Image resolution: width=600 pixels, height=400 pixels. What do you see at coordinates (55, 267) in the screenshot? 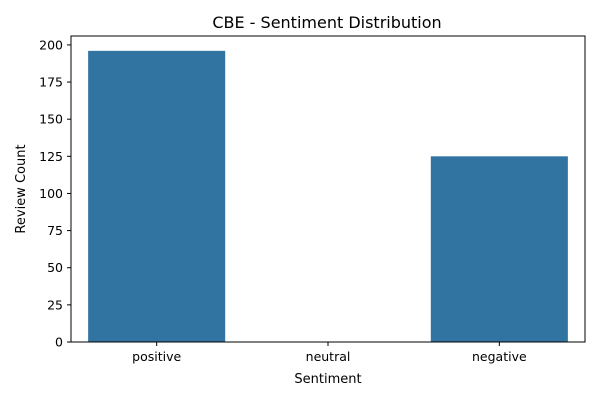
I see `y-tick-label: 50` at bounding box center [55, 267].